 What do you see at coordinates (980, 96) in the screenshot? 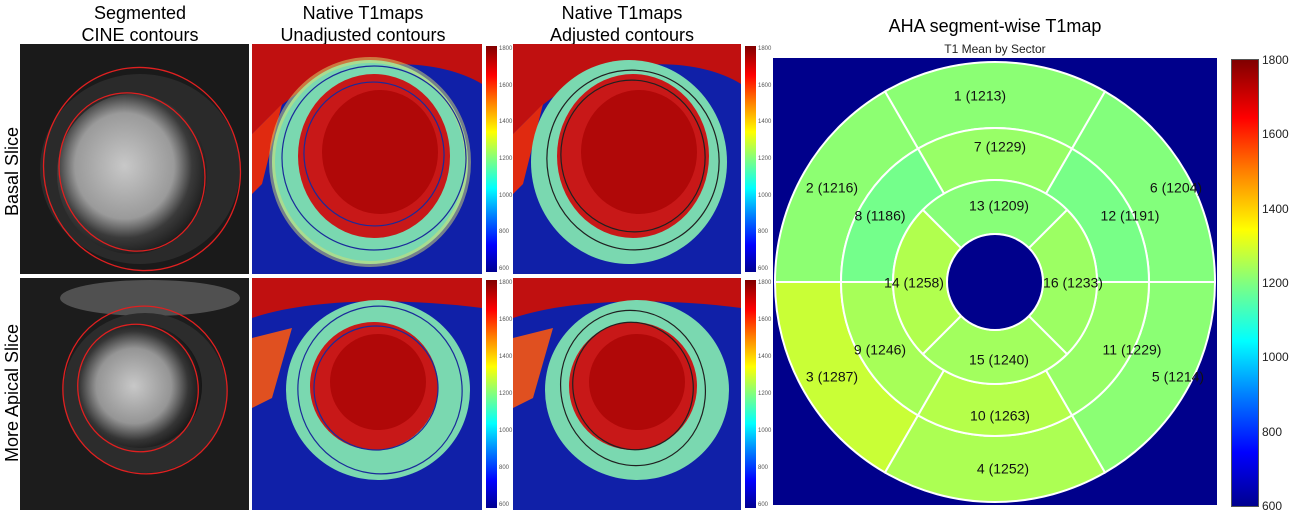
I see `aha-segment-label-1: 1 (1213)` at bounding box center [980, 96].